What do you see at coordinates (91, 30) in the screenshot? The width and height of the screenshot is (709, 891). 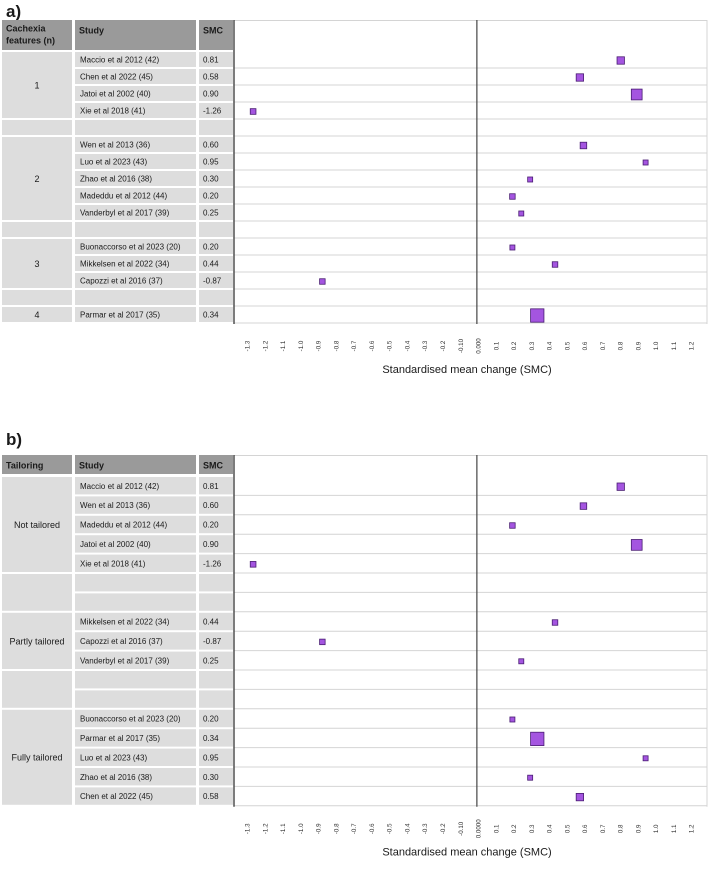 I see `study-column-header: Study` at bounding box center [91, 30].